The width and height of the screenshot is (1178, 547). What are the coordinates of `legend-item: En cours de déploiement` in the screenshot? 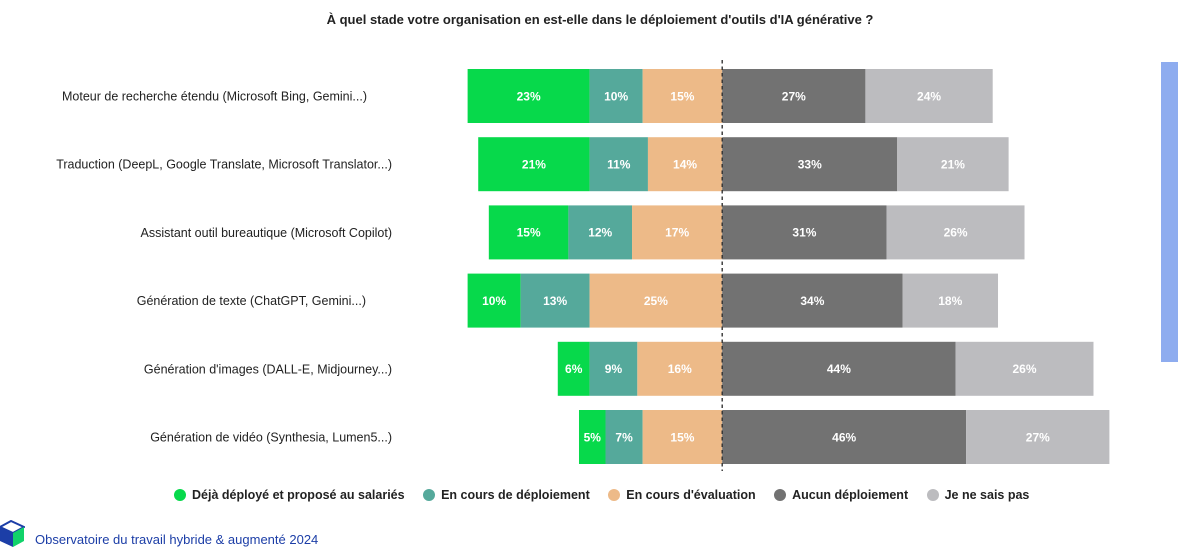 It's located at (506, 495).